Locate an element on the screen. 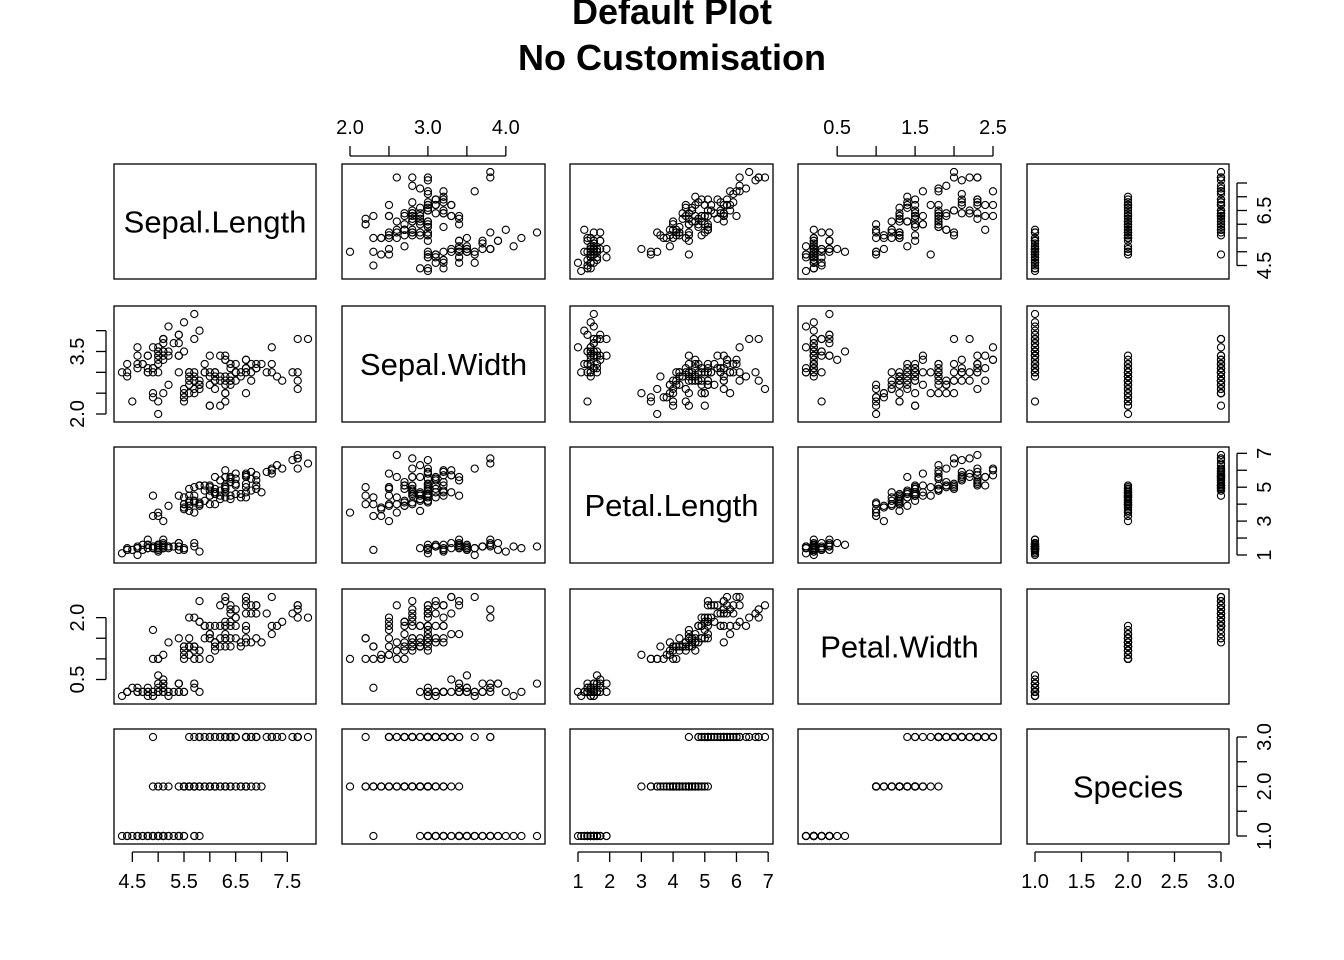 This screenshot has height=960, width=1344. tick-label: 1 is located at coordinates (577, 882).